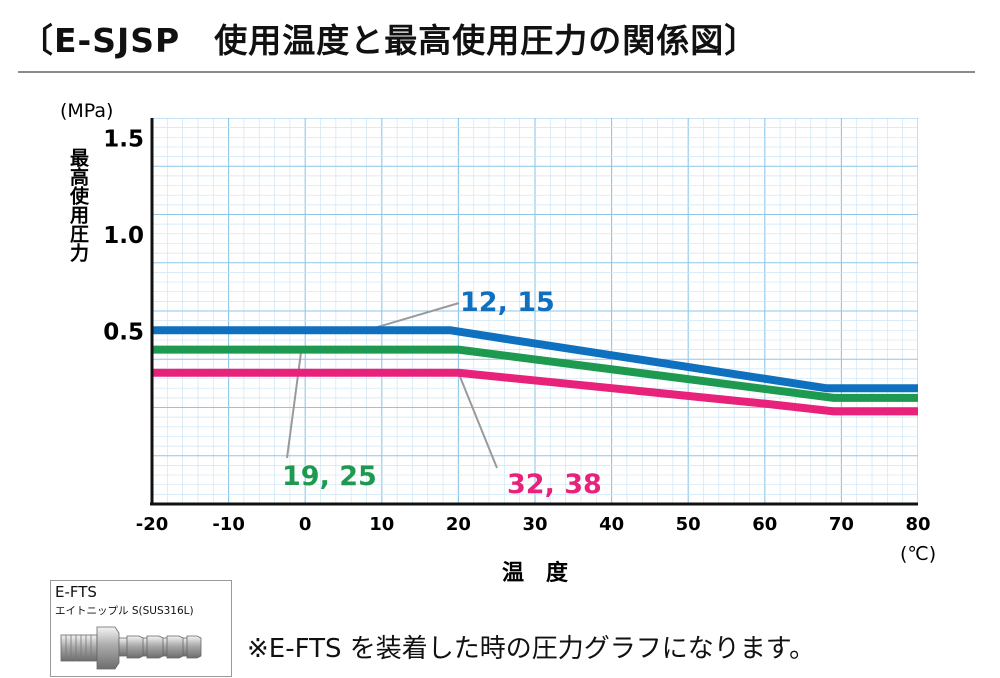 The width and height of the screenshot is (1000, 678). What do you see at coordinates (124, 611) in the screenshot?
I see `fitting-name: エイトニップル S(SUS316L)` at bounding box center [124, 611].